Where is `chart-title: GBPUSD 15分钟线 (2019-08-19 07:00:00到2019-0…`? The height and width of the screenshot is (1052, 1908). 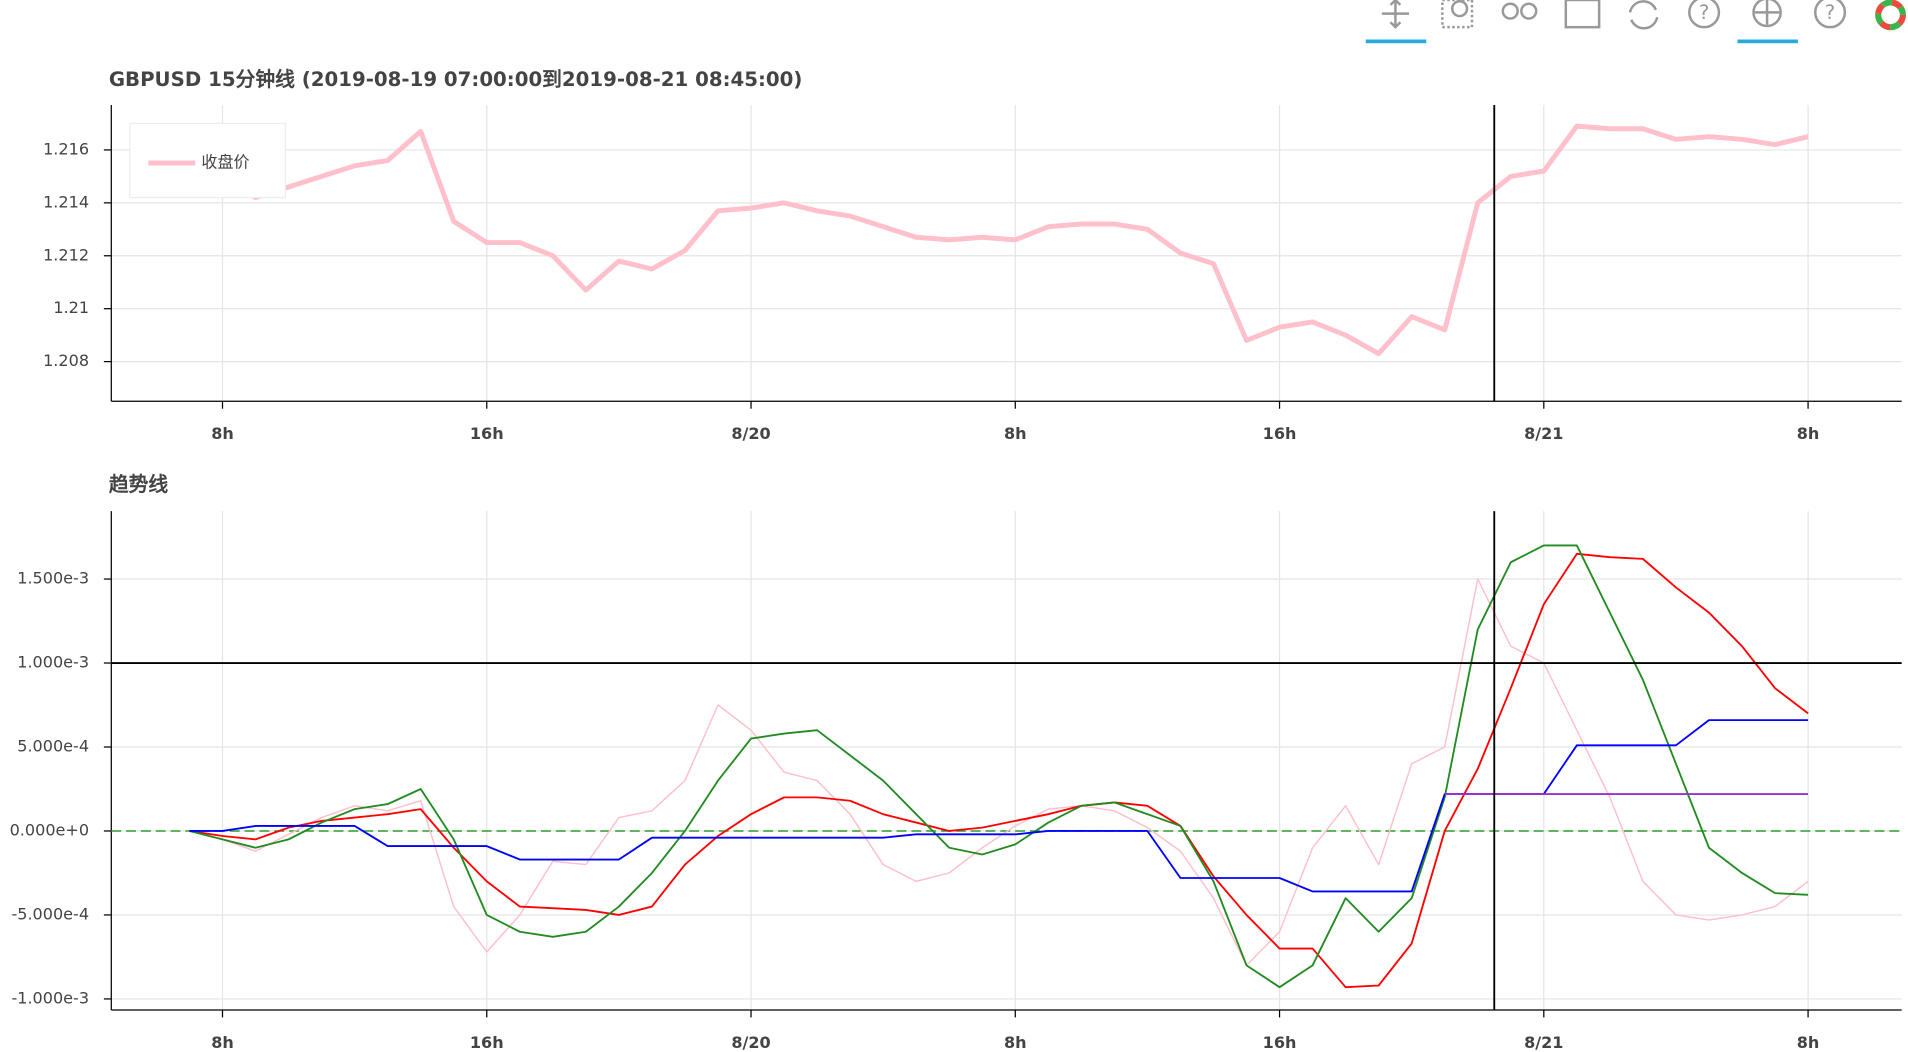
chart-title: GBPUSD 15分钟线 (2019-08-19 07:00:00到2019-0… is located at coordinates (456, 79).